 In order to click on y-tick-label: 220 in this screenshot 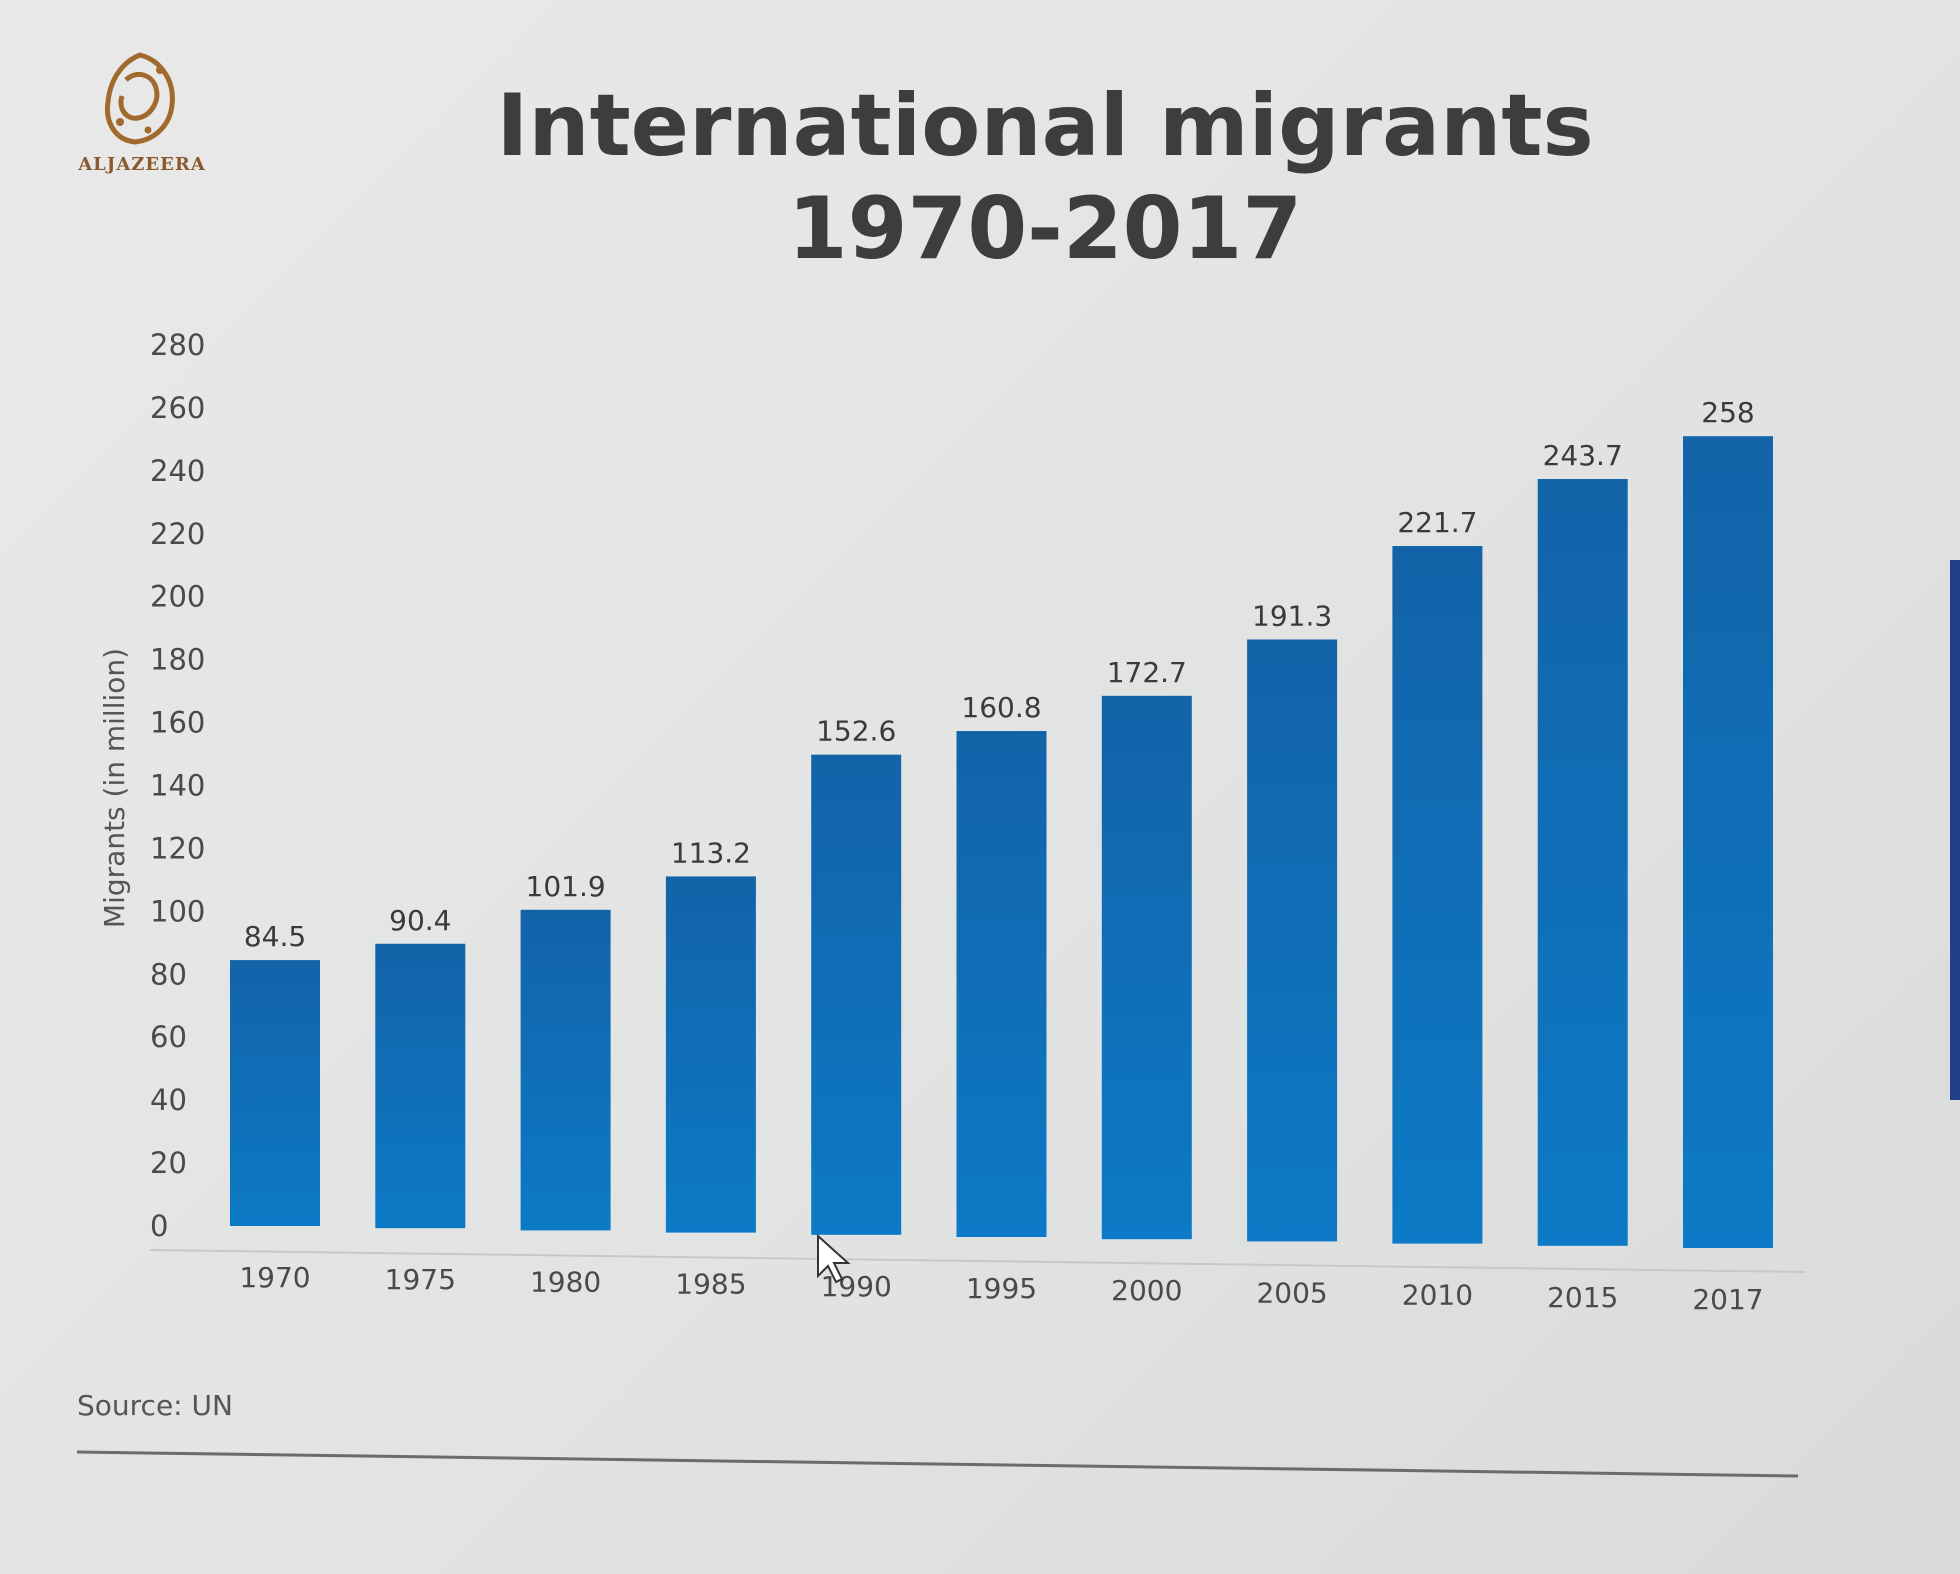, I will do `click(177, 534)`.